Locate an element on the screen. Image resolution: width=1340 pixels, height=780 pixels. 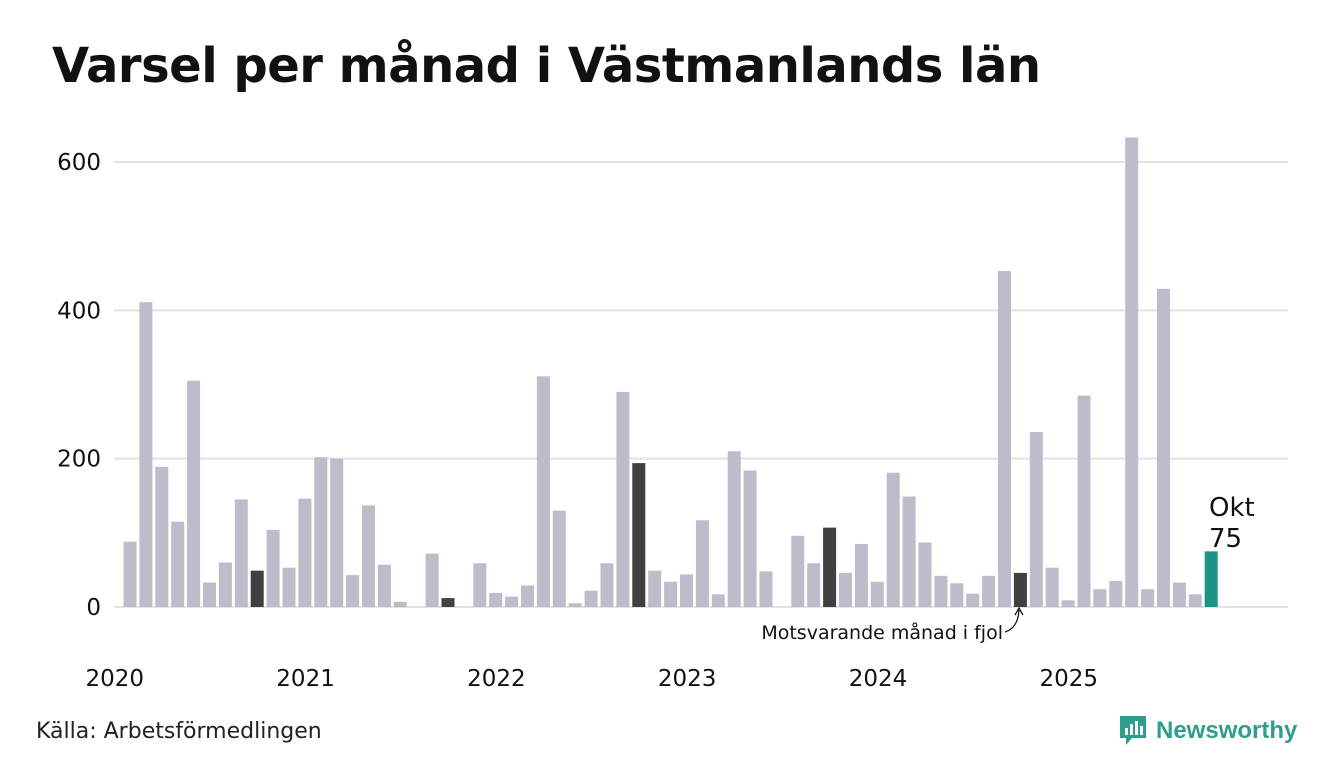
annotations: Okt 75 Motsvarande månad i fjol is located at coordinates (1007, 568).